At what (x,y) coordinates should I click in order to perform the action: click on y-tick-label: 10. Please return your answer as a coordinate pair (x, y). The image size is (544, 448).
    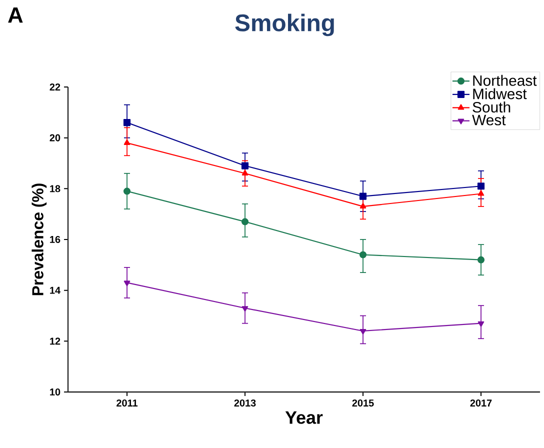
    Looking at the image, I should click on (55, 392).